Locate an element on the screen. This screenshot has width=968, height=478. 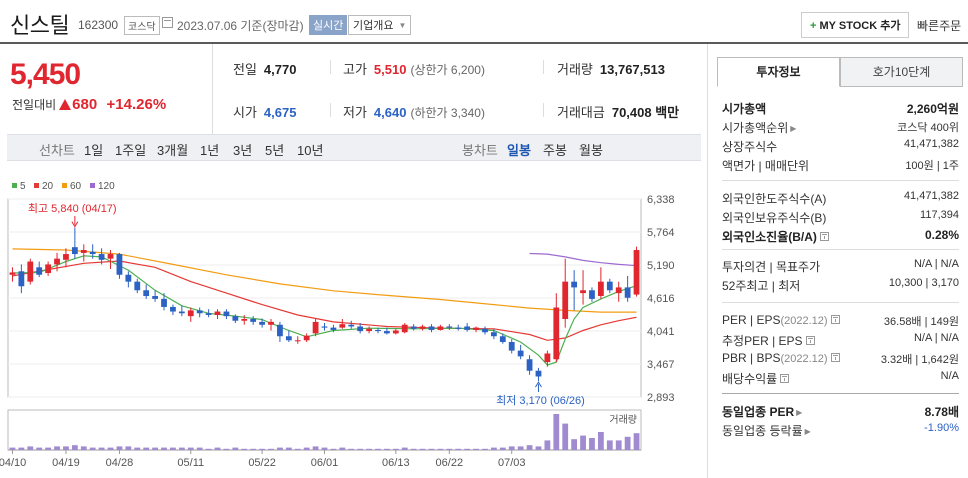
tab-orderbook: 호가10단계 is located at coordinates (901, 72).